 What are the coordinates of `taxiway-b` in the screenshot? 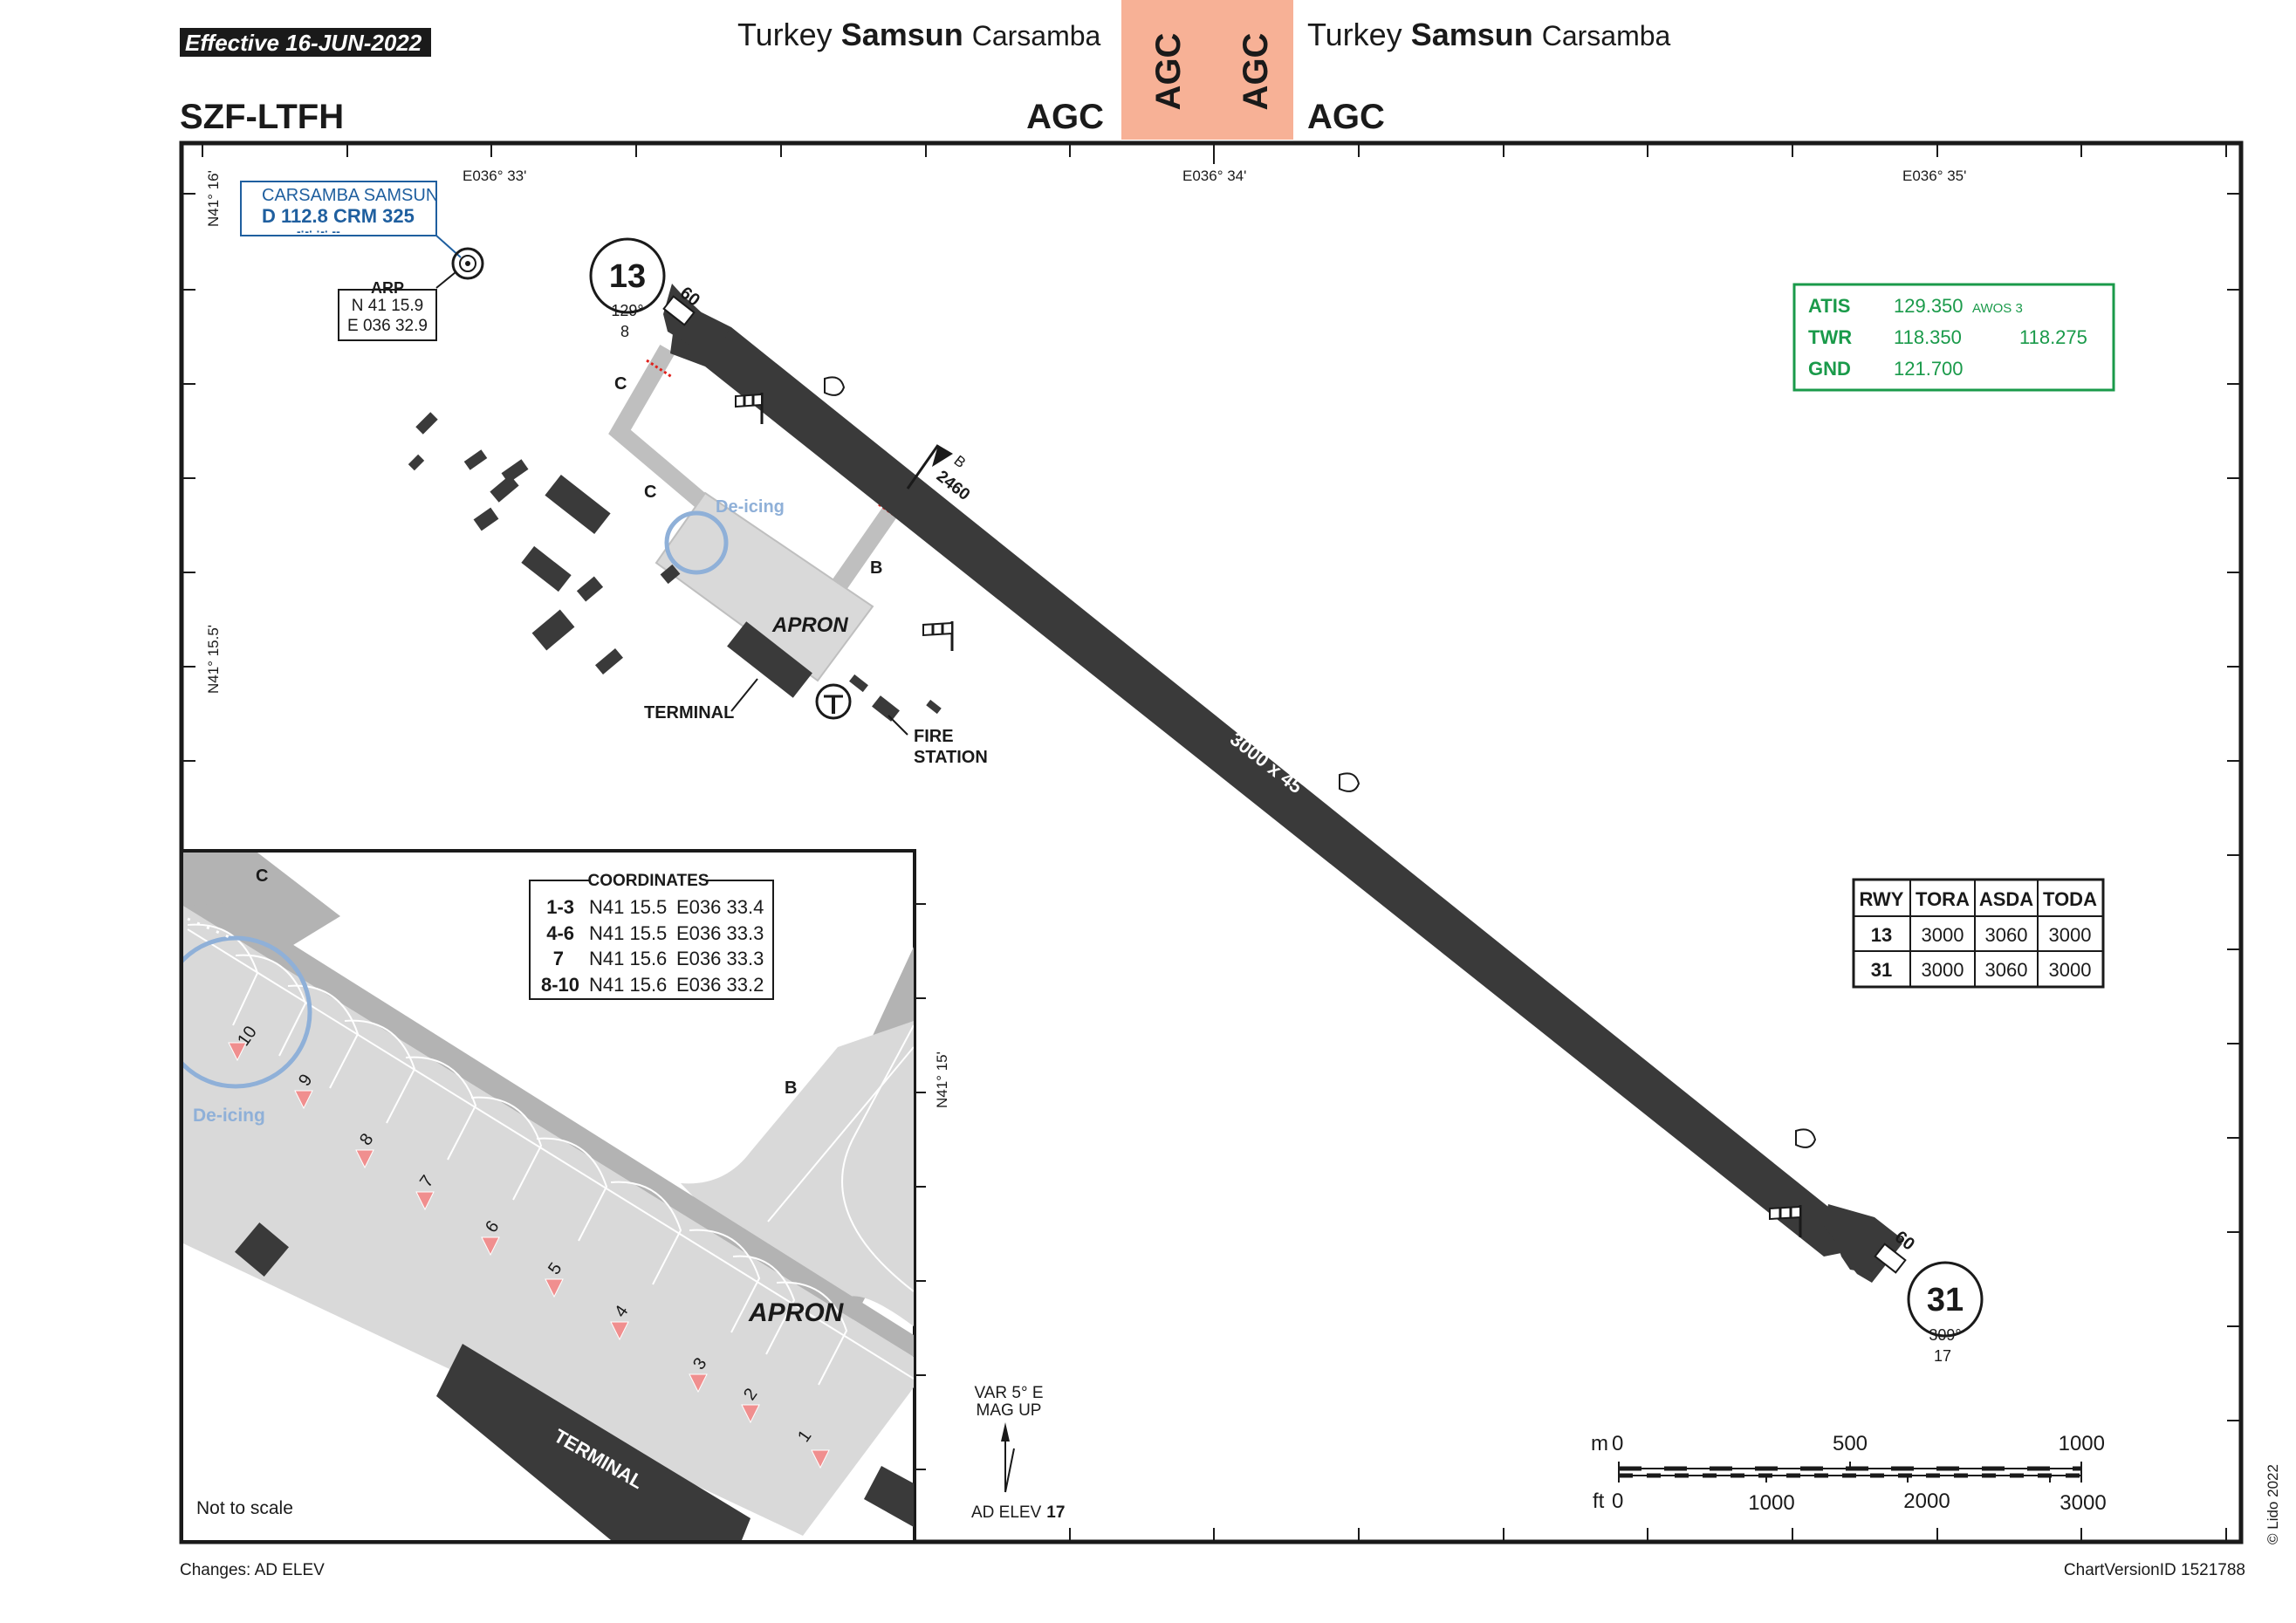 It's located at (867, 546).